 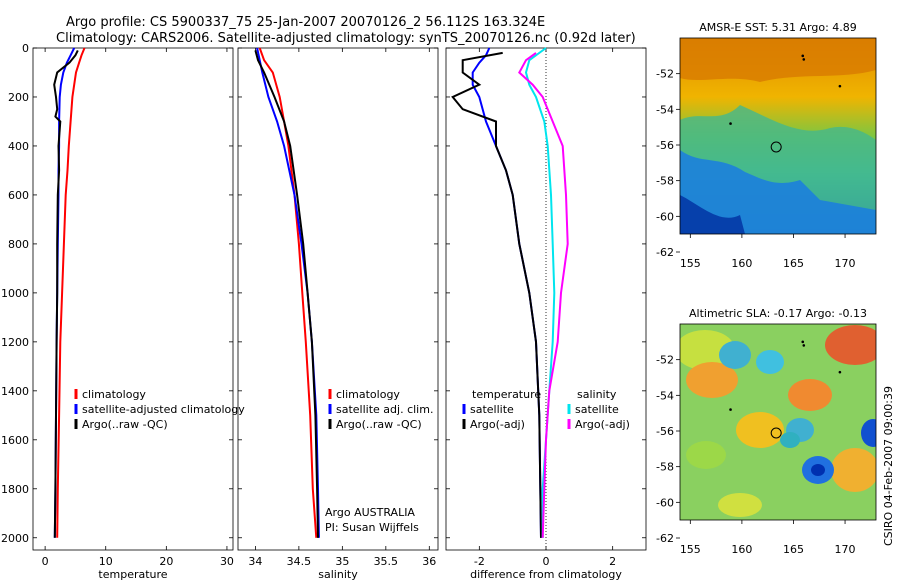 What do you see at coordinates (741, 549) in the screenshot?
I see `sla_map-xtick-label: 160` at bounding box center [741, 549].